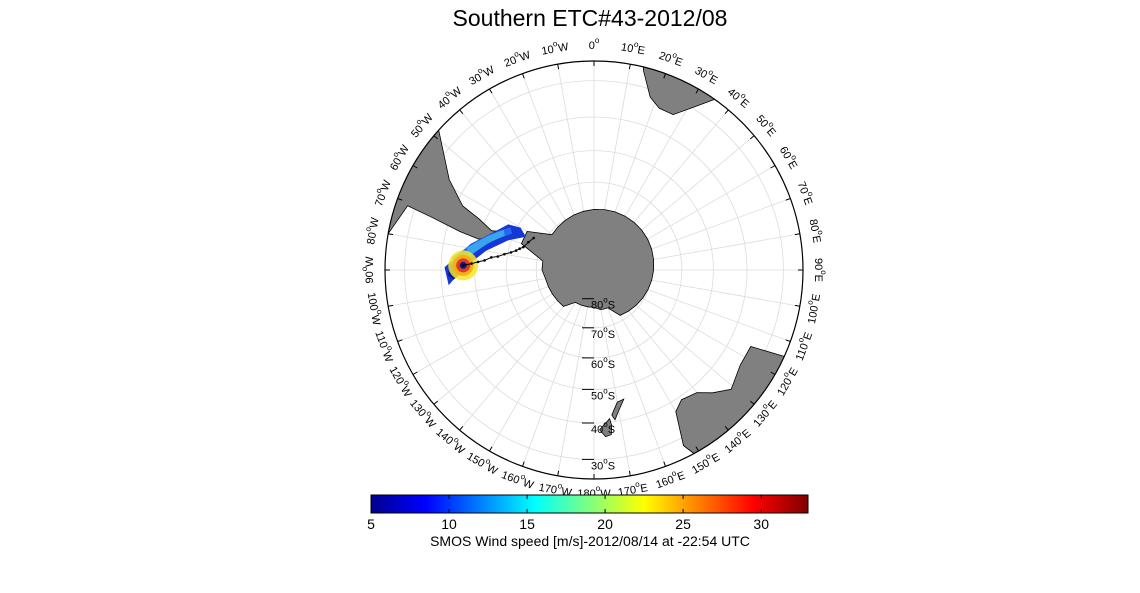 The image size is (1140, 593). What do you see at coordinates (806, 193) in the screenshot?
I see `longitude-label-70: 70oE` at bounding box center [806, 193].